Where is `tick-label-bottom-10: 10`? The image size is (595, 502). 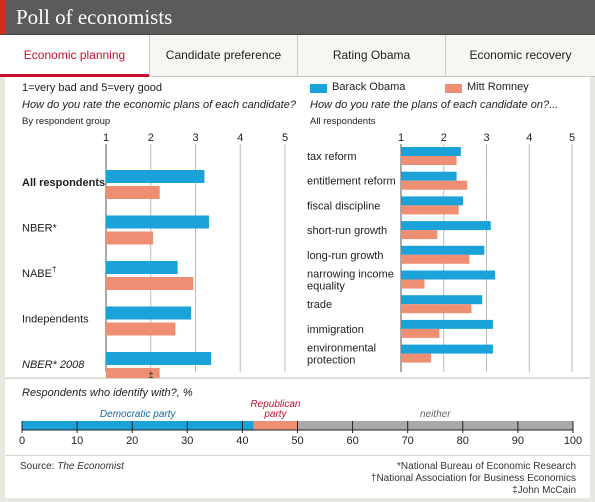
tick-label-bottom-10: 10 is located at coordinates (77, 441).